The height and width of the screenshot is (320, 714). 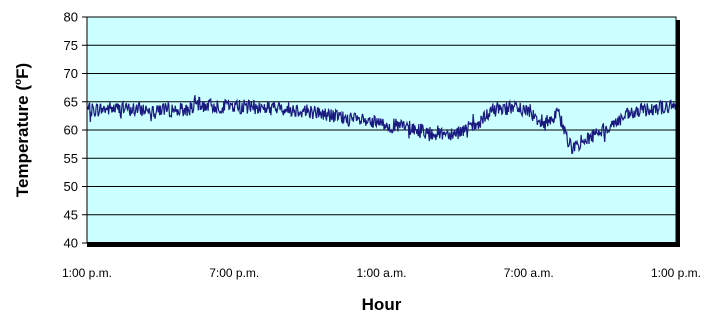 I want to click on plot-shadow, so click(x=678, y=133).